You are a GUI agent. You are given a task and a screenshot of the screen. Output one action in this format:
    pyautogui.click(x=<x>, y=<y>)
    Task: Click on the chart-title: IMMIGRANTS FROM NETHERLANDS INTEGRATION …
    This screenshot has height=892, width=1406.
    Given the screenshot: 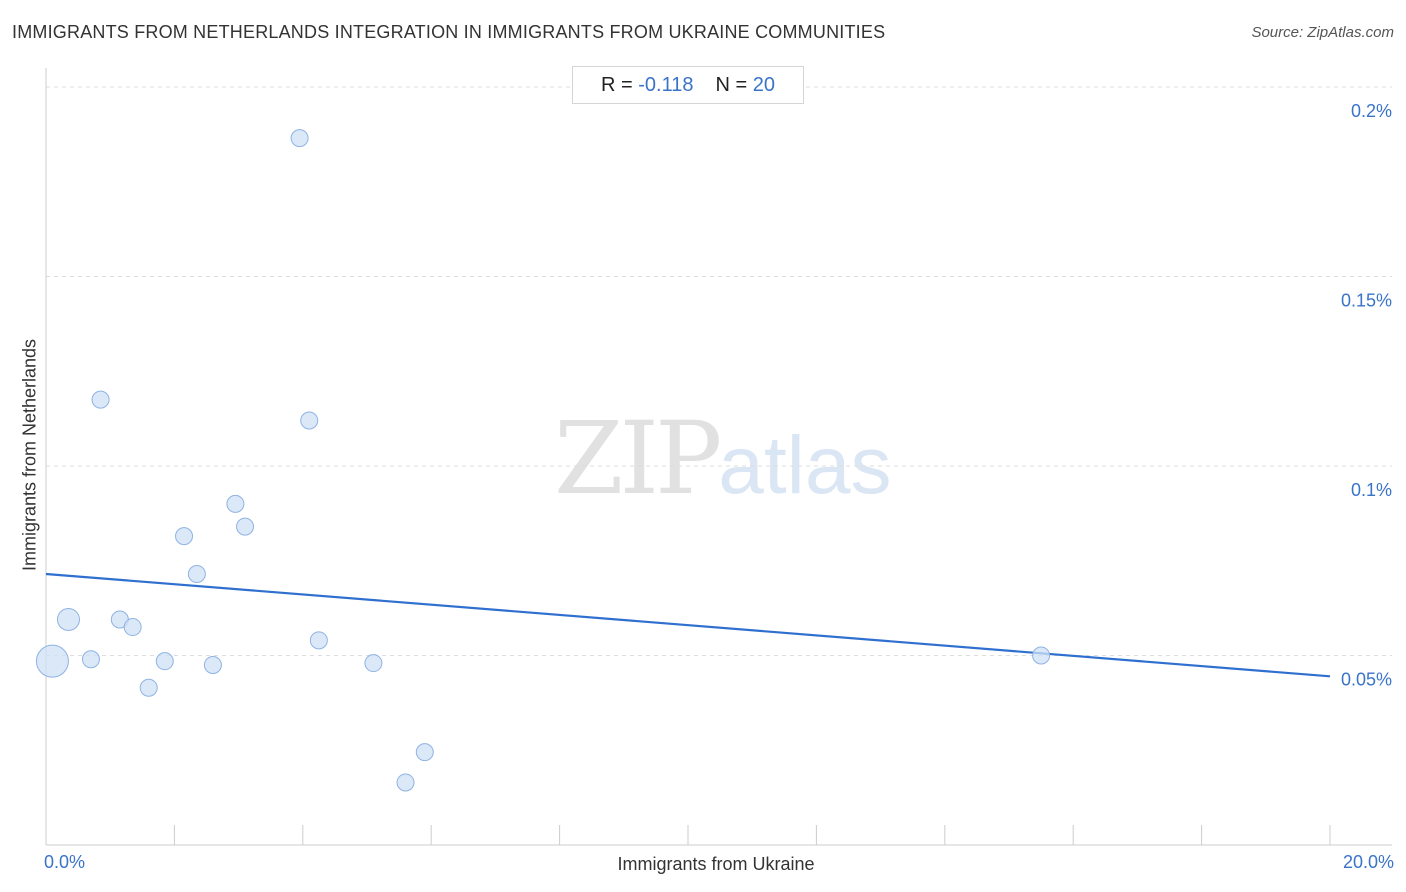 What is the action you would take?
    pyautogui.click(x=449, y=32)
    